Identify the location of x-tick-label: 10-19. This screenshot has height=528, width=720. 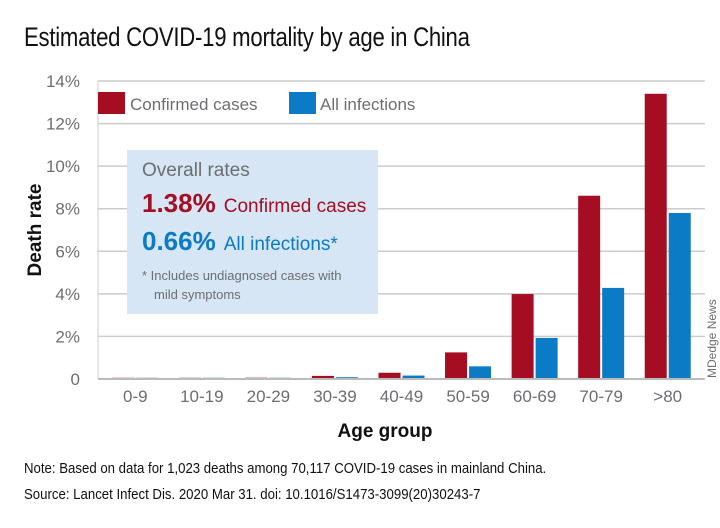
(201, 396).